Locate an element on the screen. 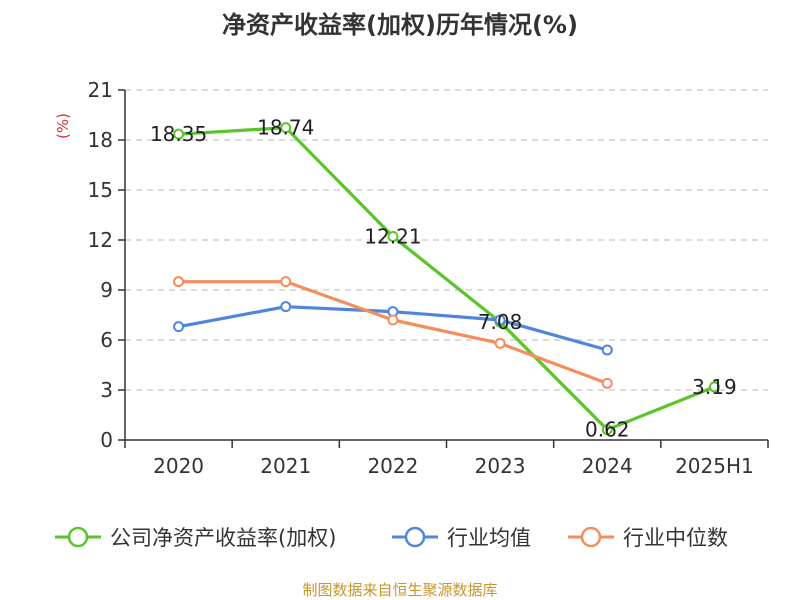  data-label: 0.62 is located at coordinates (607, 430).